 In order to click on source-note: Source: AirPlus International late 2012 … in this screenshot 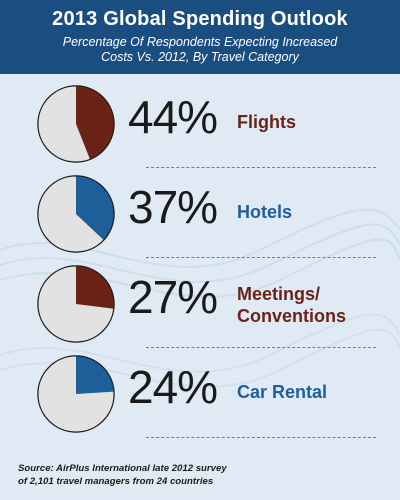, I will do `click(203, 475)`.